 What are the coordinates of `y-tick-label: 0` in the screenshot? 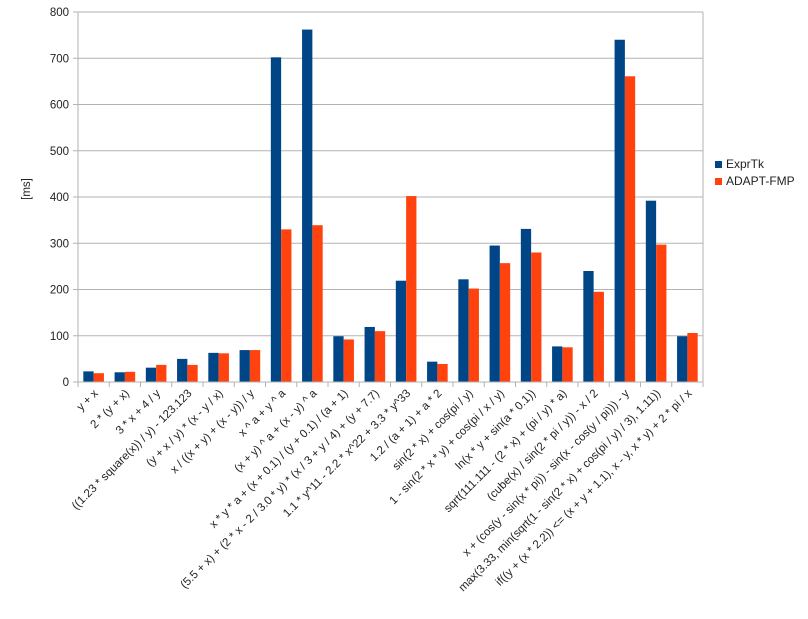 It's located at (66, 383).